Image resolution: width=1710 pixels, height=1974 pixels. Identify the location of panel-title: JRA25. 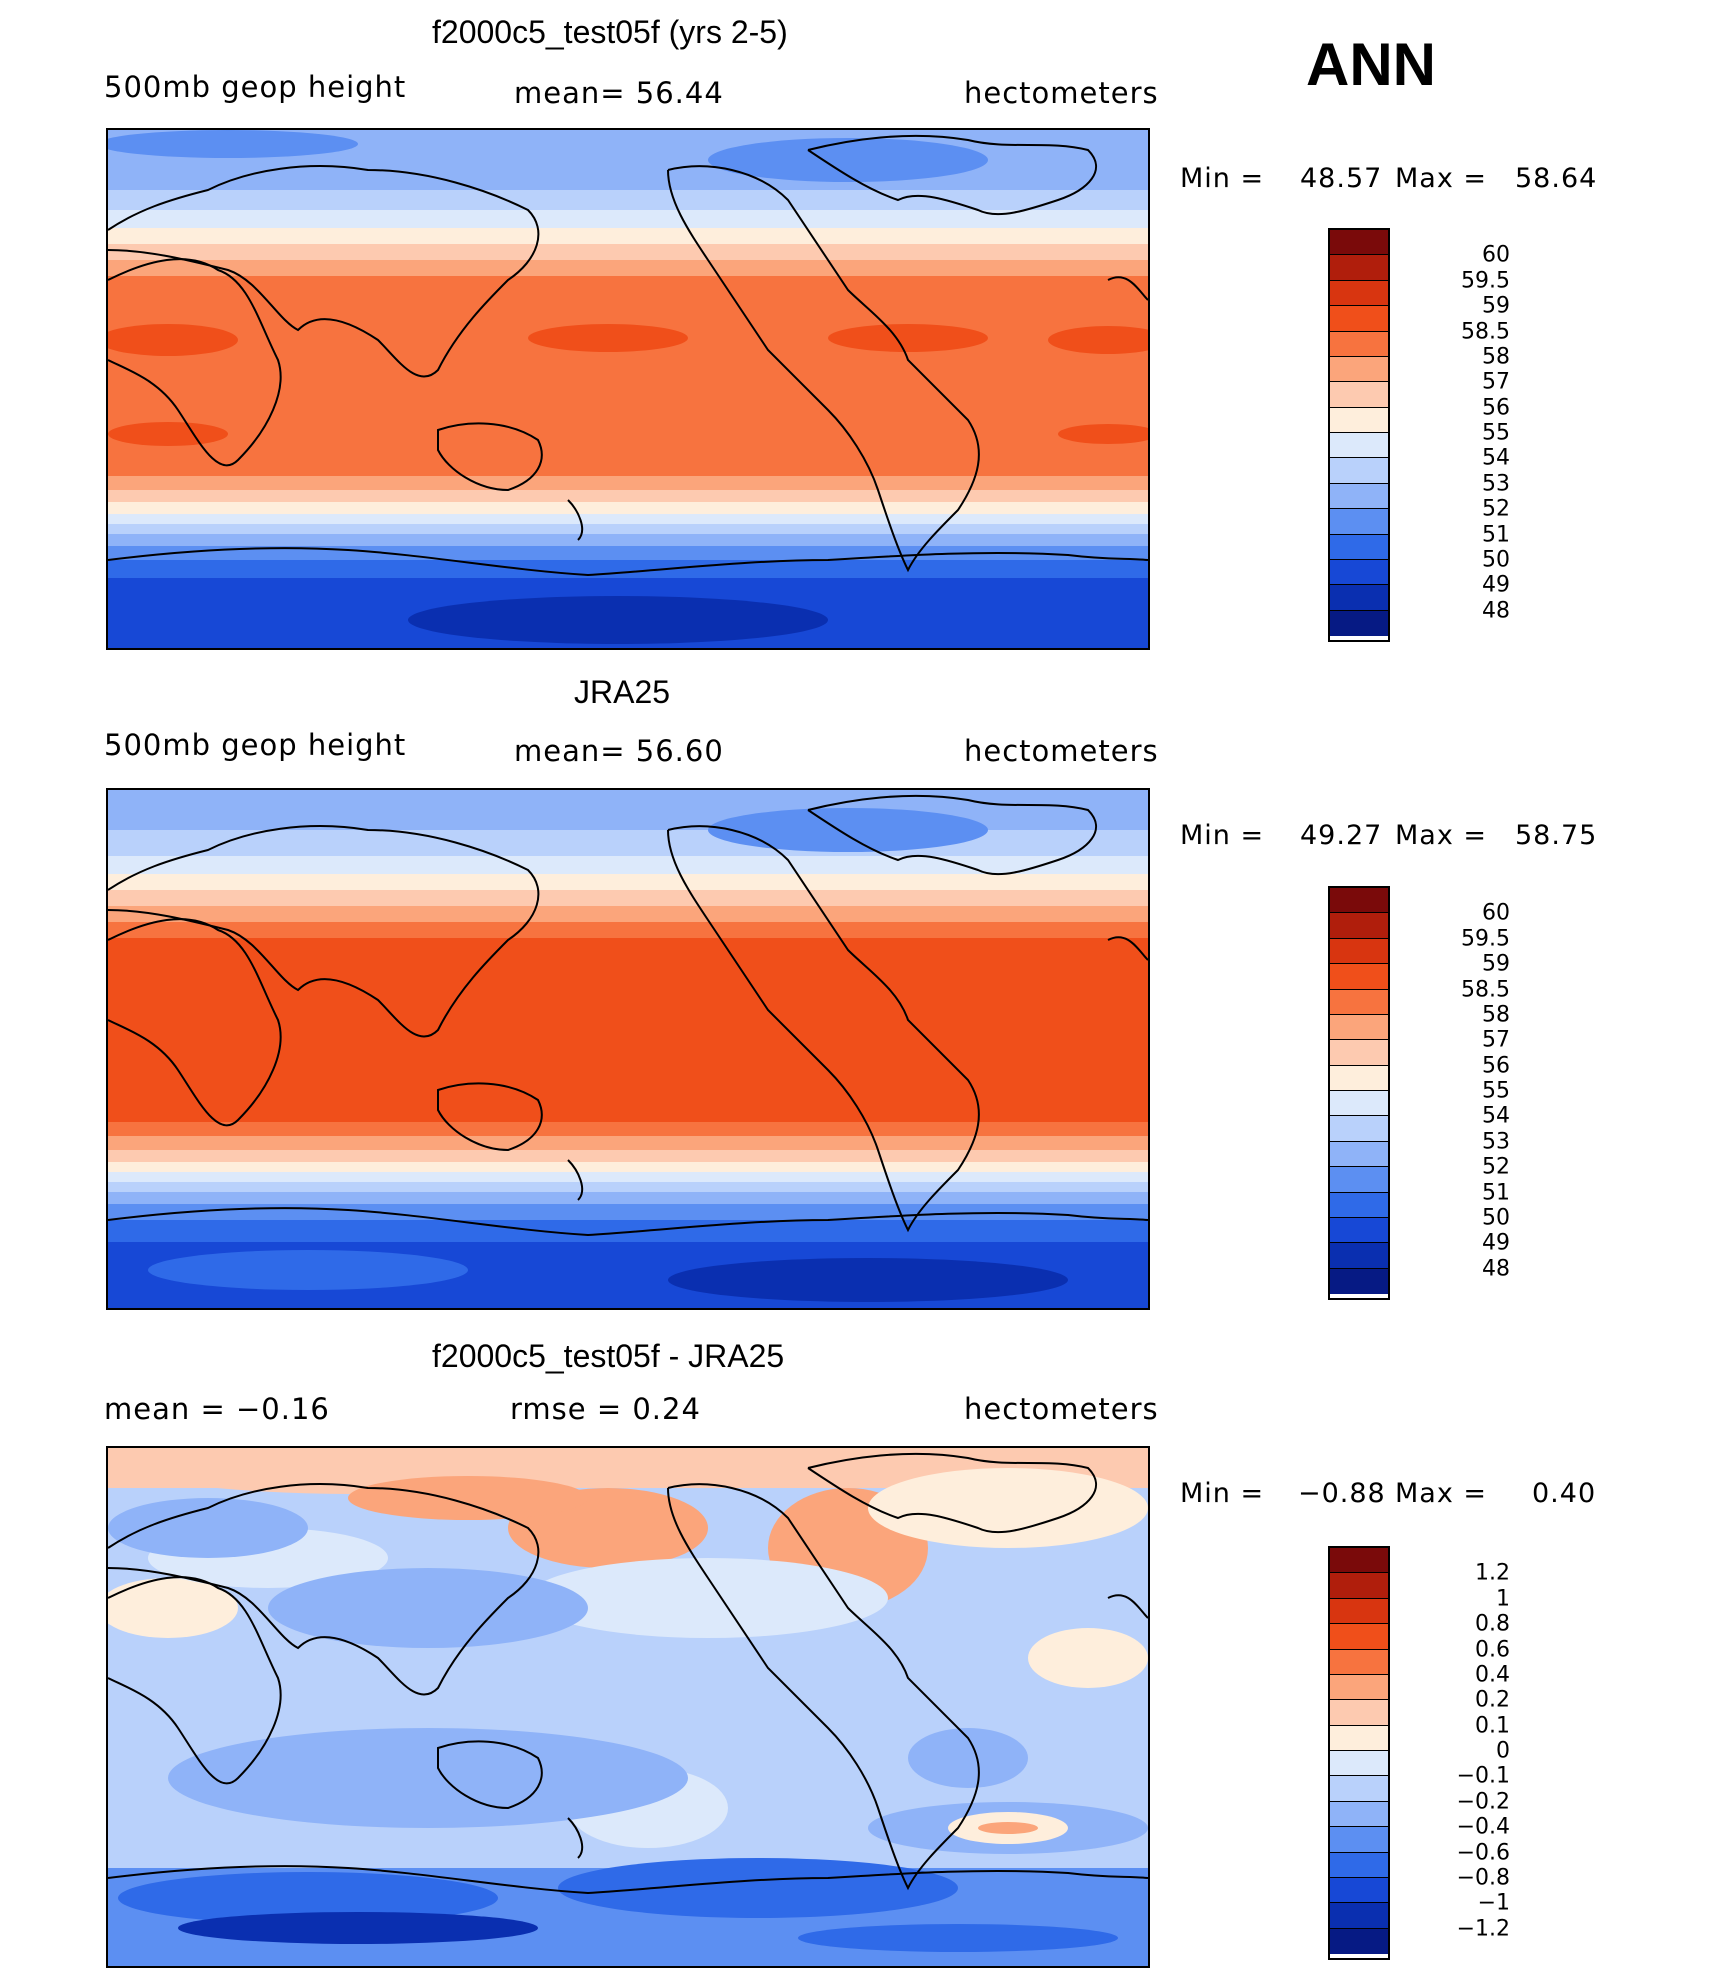
(622, 692).